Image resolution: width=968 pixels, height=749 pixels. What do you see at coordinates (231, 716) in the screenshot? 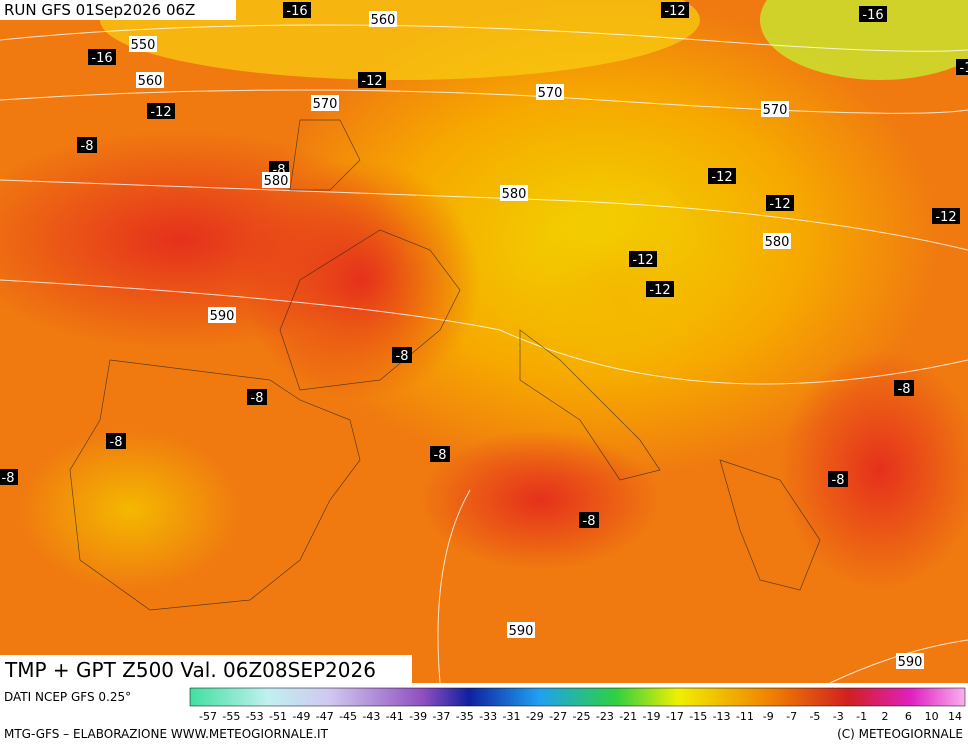
I see `legend-tick-label: -55` at bounding box center [231, 716].